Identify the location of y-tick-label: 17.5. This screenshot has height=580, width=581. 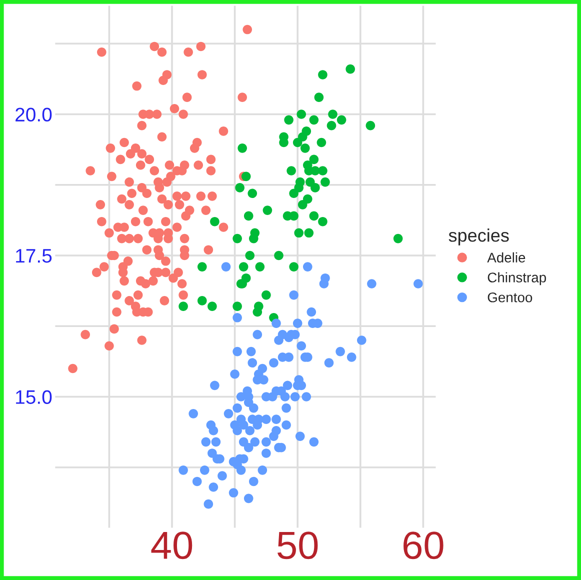
(34, 256).